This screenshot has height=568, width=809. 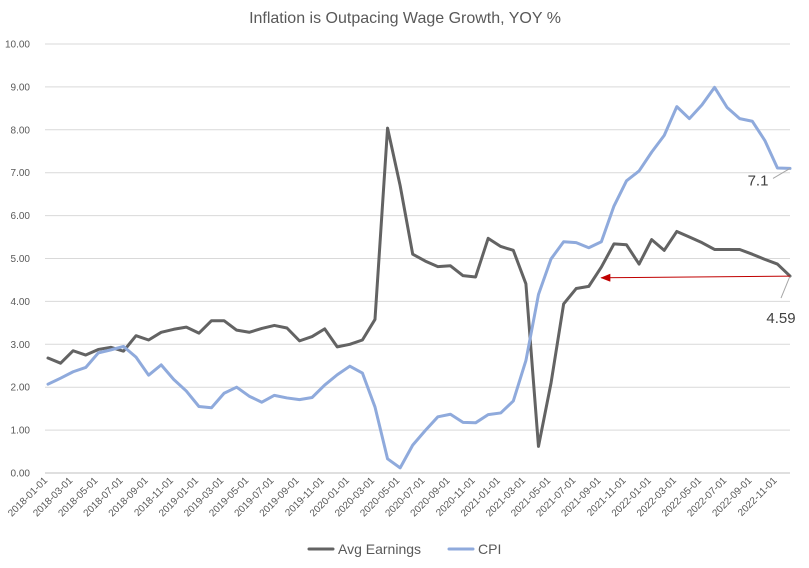 What do you see at coordinates (698, 247) in the screenshot?
I see `annotations: 7.1 4.59` at bounding box center [698, 247].